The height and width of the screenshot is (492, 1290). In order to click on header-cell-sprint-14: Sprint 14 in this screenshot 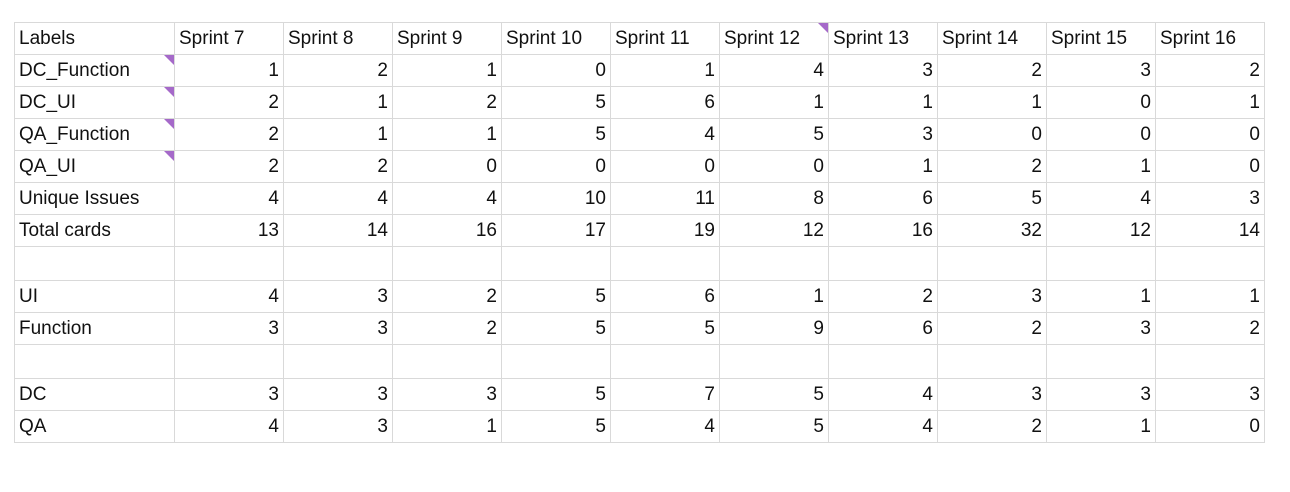, I will do `click(992, 38)`.